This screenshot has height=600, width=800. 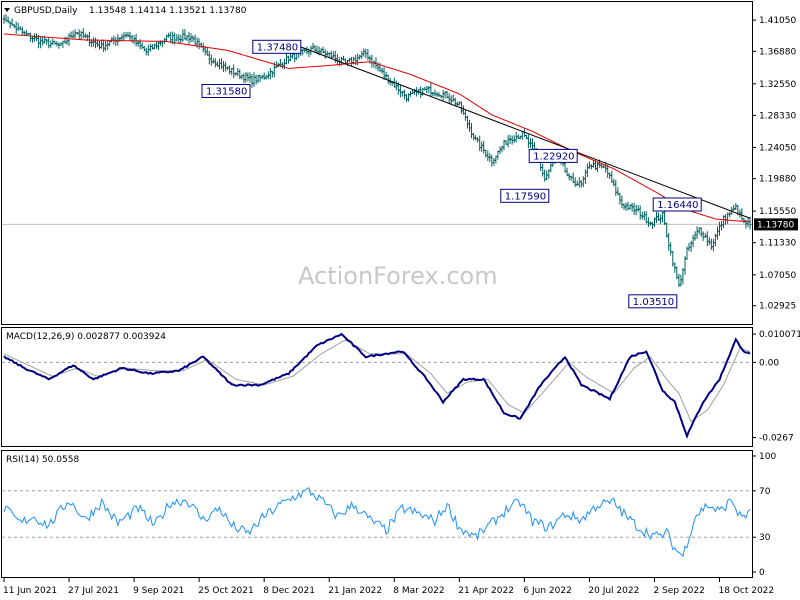 What do you see at coordinates (289, 591) in the screenshot?
I see `x-tick-label: 8 Dec 2021` at bounding box center [289, 591].